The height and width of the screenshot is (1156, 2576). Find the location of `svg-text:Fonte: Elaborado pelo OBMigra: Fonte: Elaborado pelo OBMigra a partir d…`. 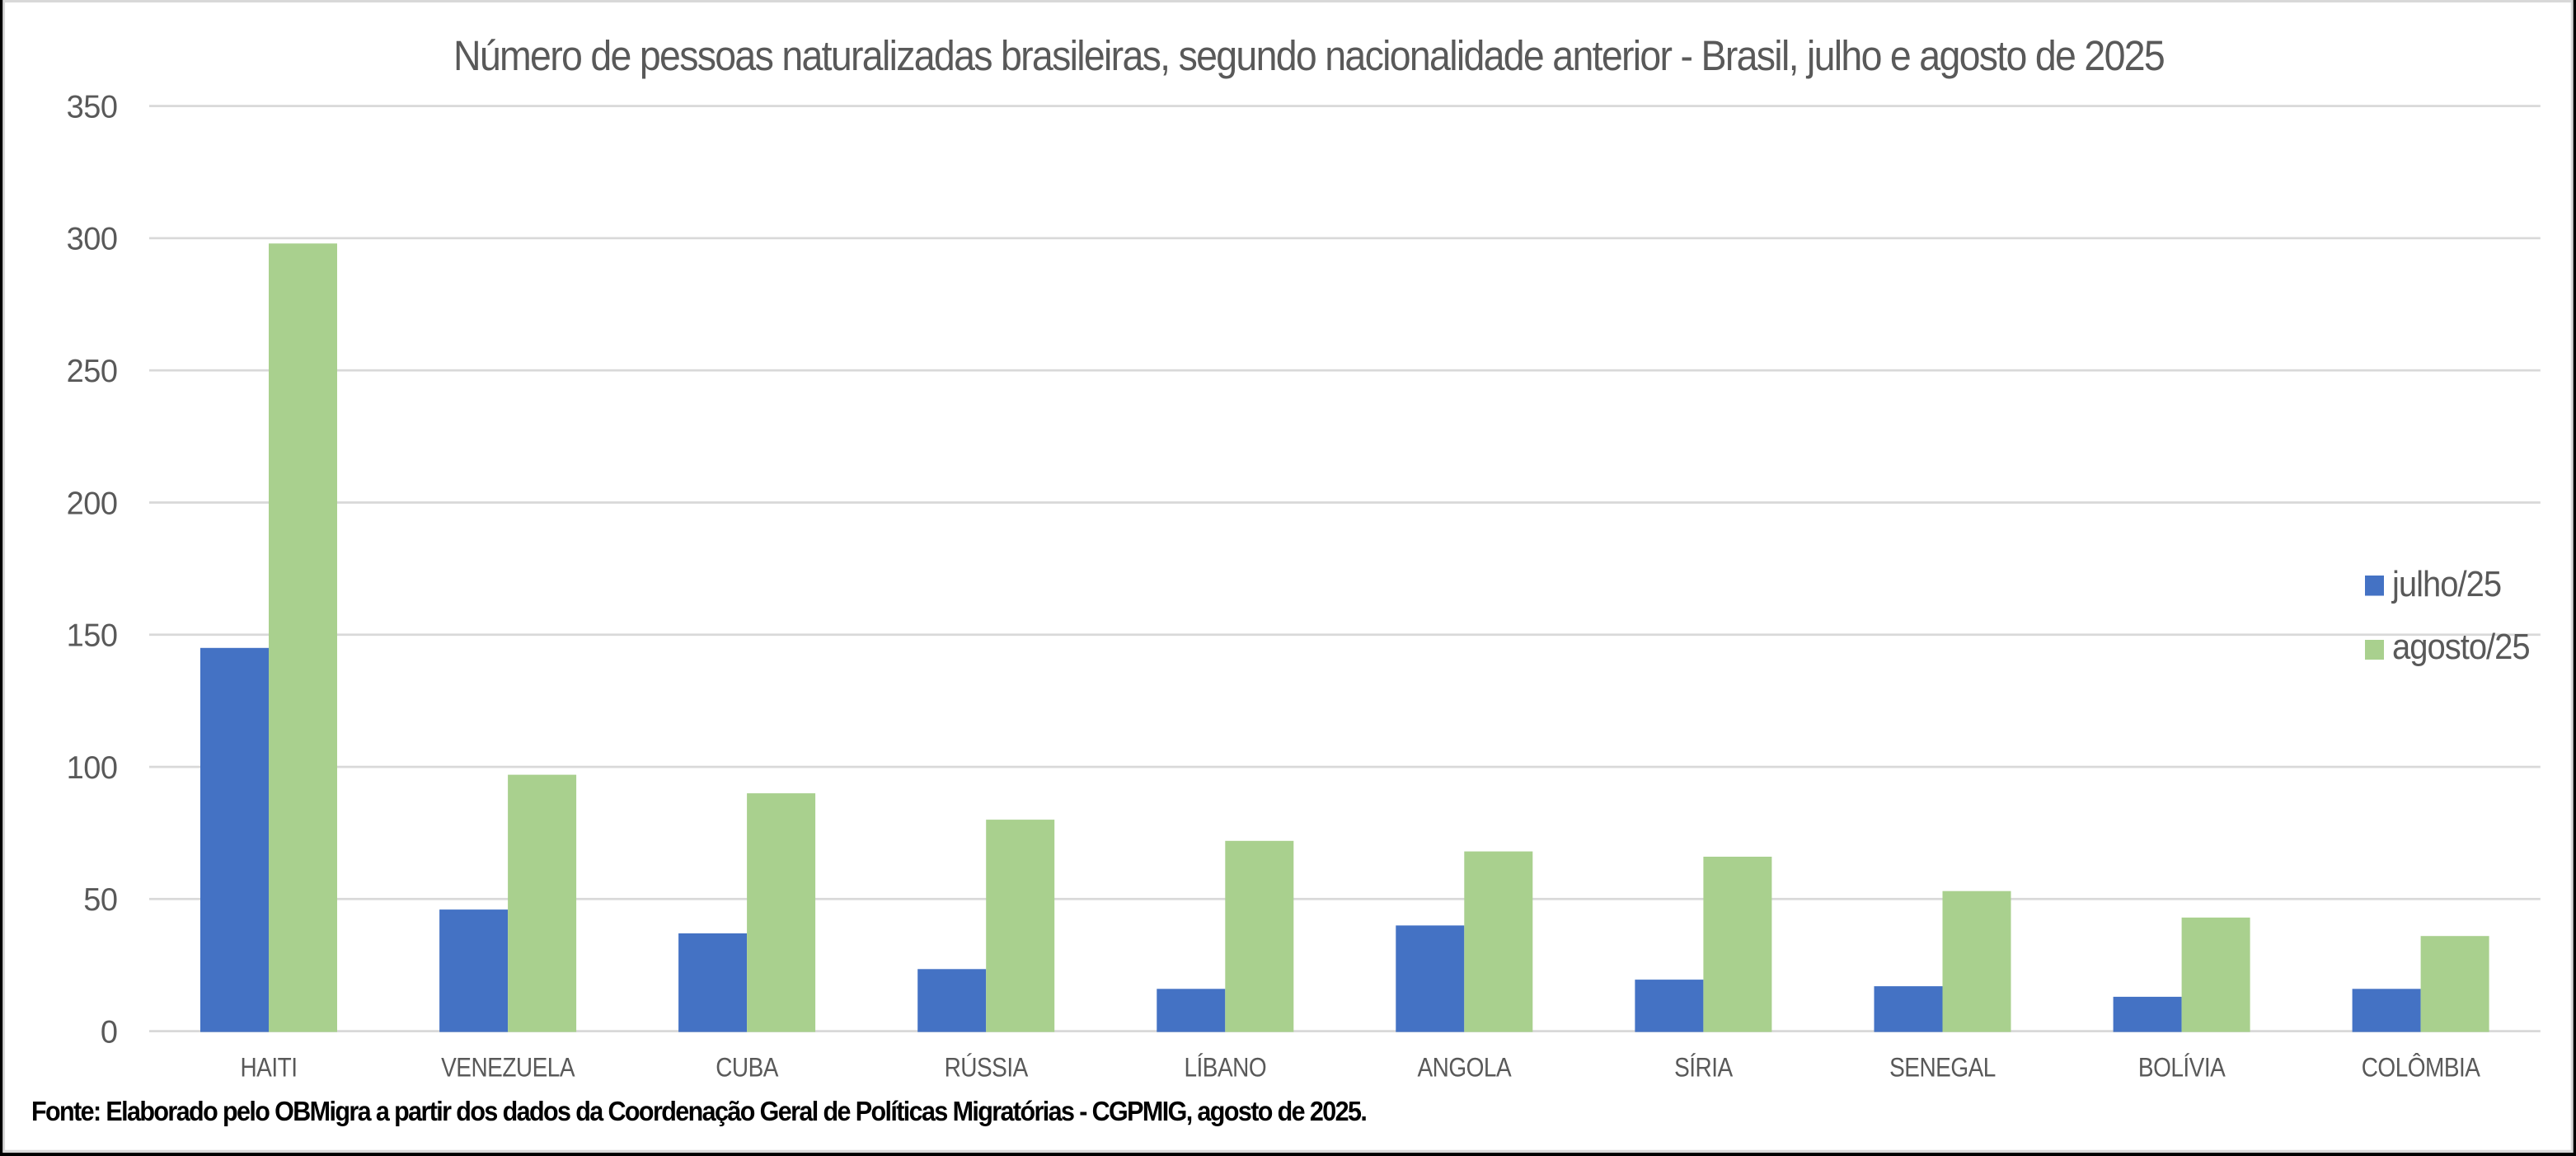

svg-text:Fonte: Elaborado pelo OBMigra: Fonte: Elaborado pelo OBMigra a partir d… is located at coordinates (699, 1111).